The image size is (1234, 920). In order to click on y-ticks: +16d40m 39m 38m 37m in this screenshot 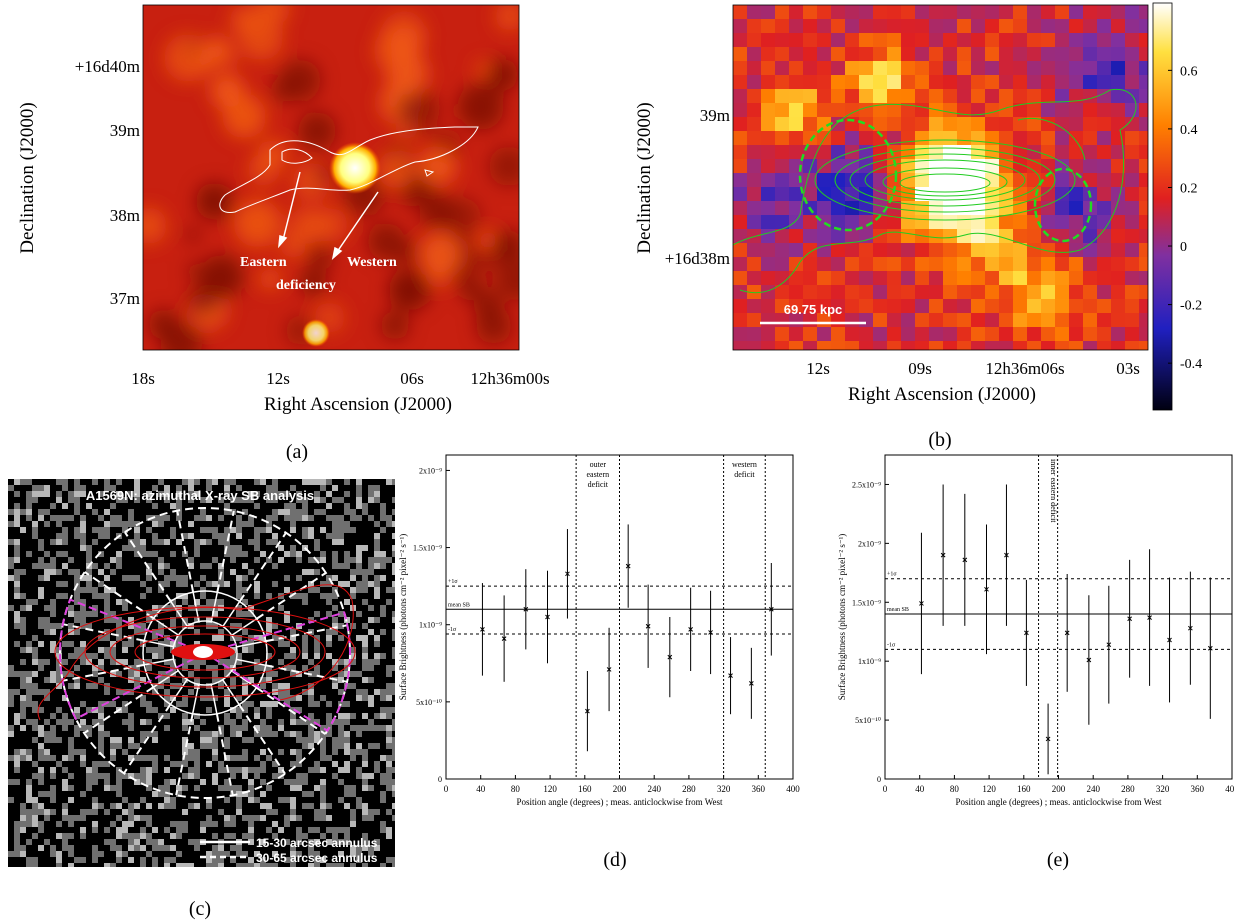, I will do `click(107, 182)`.